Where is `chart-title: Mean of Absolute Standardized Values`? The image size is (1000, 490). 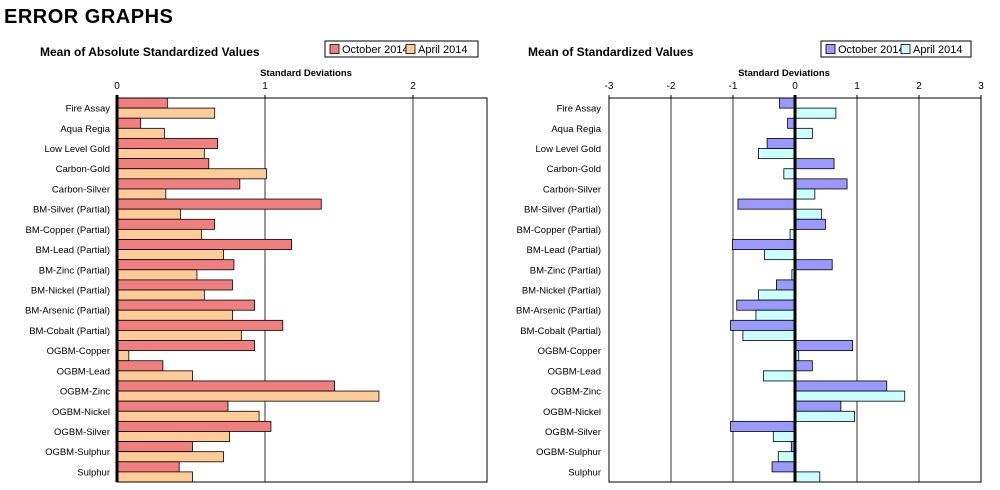
chart-title: Mean of Absolute Standardized Values is located at coordinates (150, 52).